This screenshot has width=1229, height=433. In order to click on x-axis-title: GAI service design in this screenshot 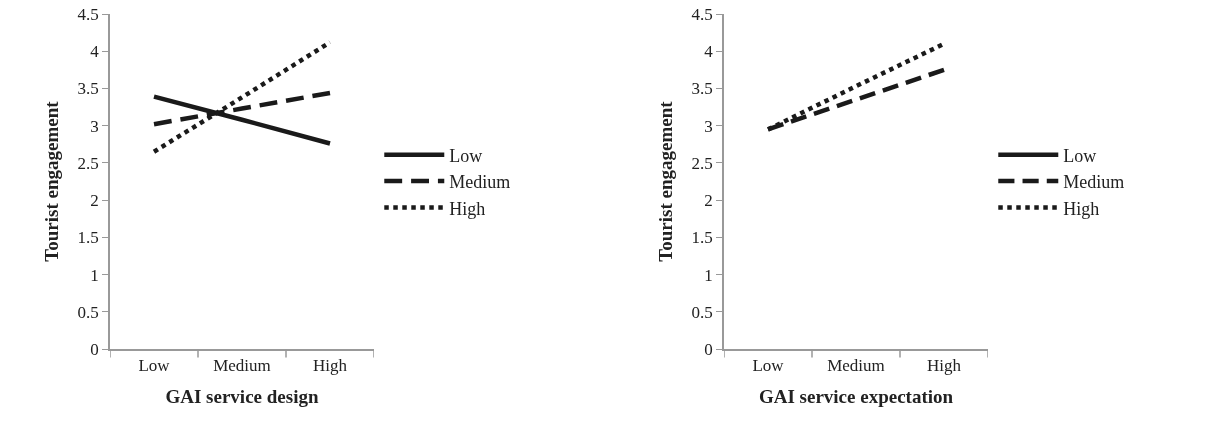, I will do `click(242, 397)`.